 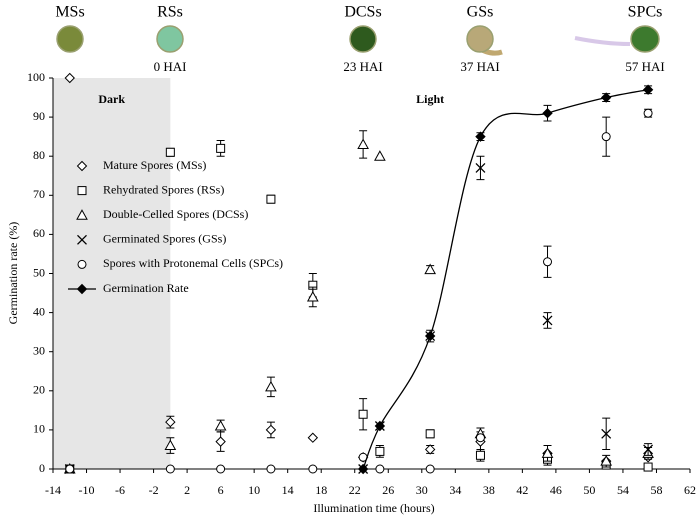 I want to click on y-axis-title: Germination rate (%), so click(x=13, y=273).